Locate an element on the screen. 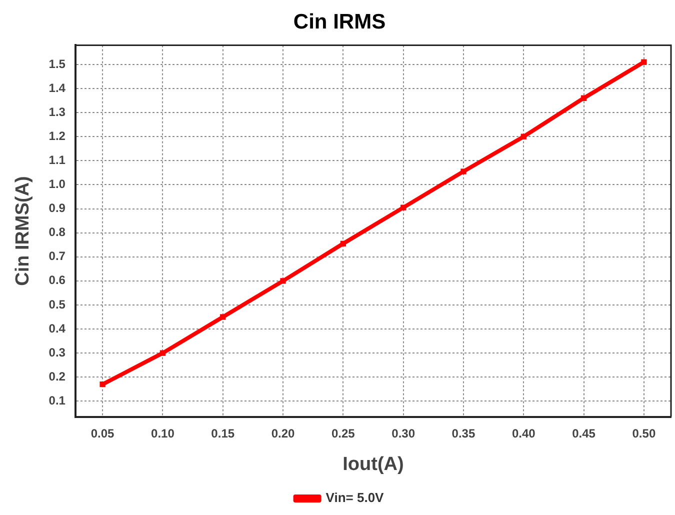 This screenshot has width=675, height=515. y-tick-label: 1.1 is located at coordinates (57, 159).